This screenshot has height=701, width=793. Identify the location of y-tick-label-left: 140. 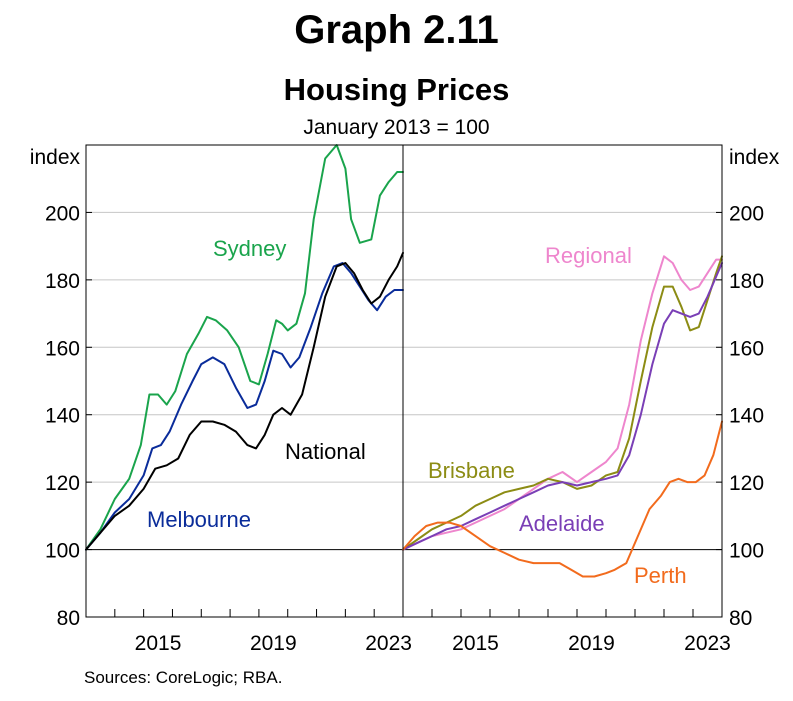
(62, 416).